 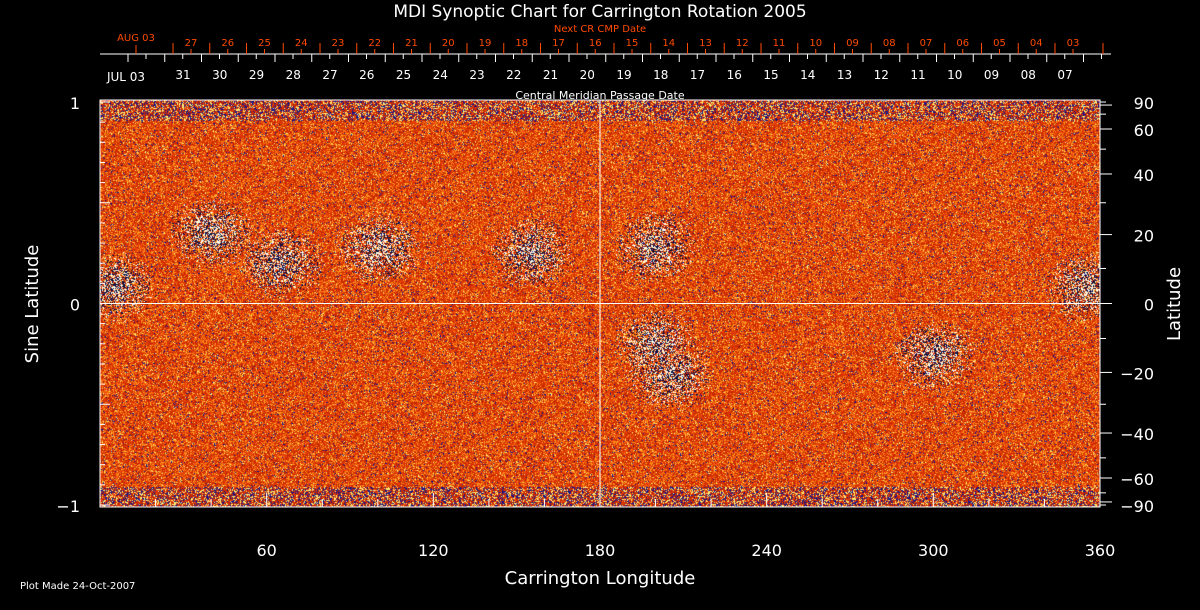 I want to click on y-right-tick-label: 90, so click(x=1144, y=103).